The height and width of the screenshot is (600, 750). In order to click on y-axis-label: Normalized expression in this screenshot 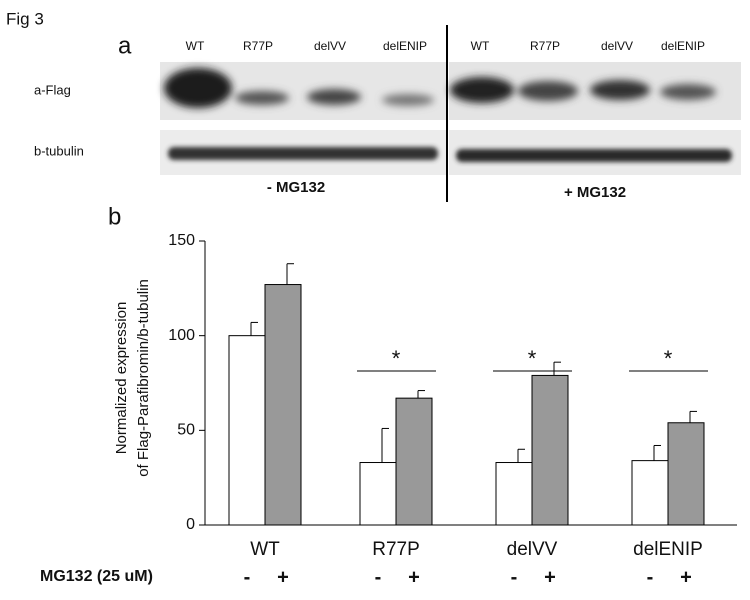, I will do `click(121, 378)`.